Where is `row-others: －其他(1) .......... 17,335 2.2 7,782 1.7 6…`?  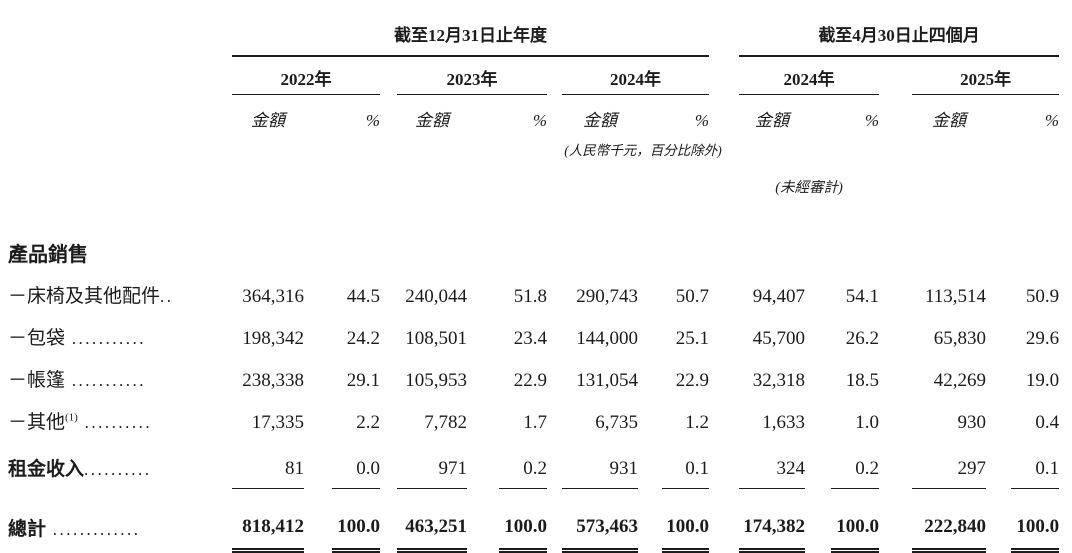 row-others: －其他(1) .......... 17,335 2.2 7,782 1.7 6… is located at coordinates (533, 416).